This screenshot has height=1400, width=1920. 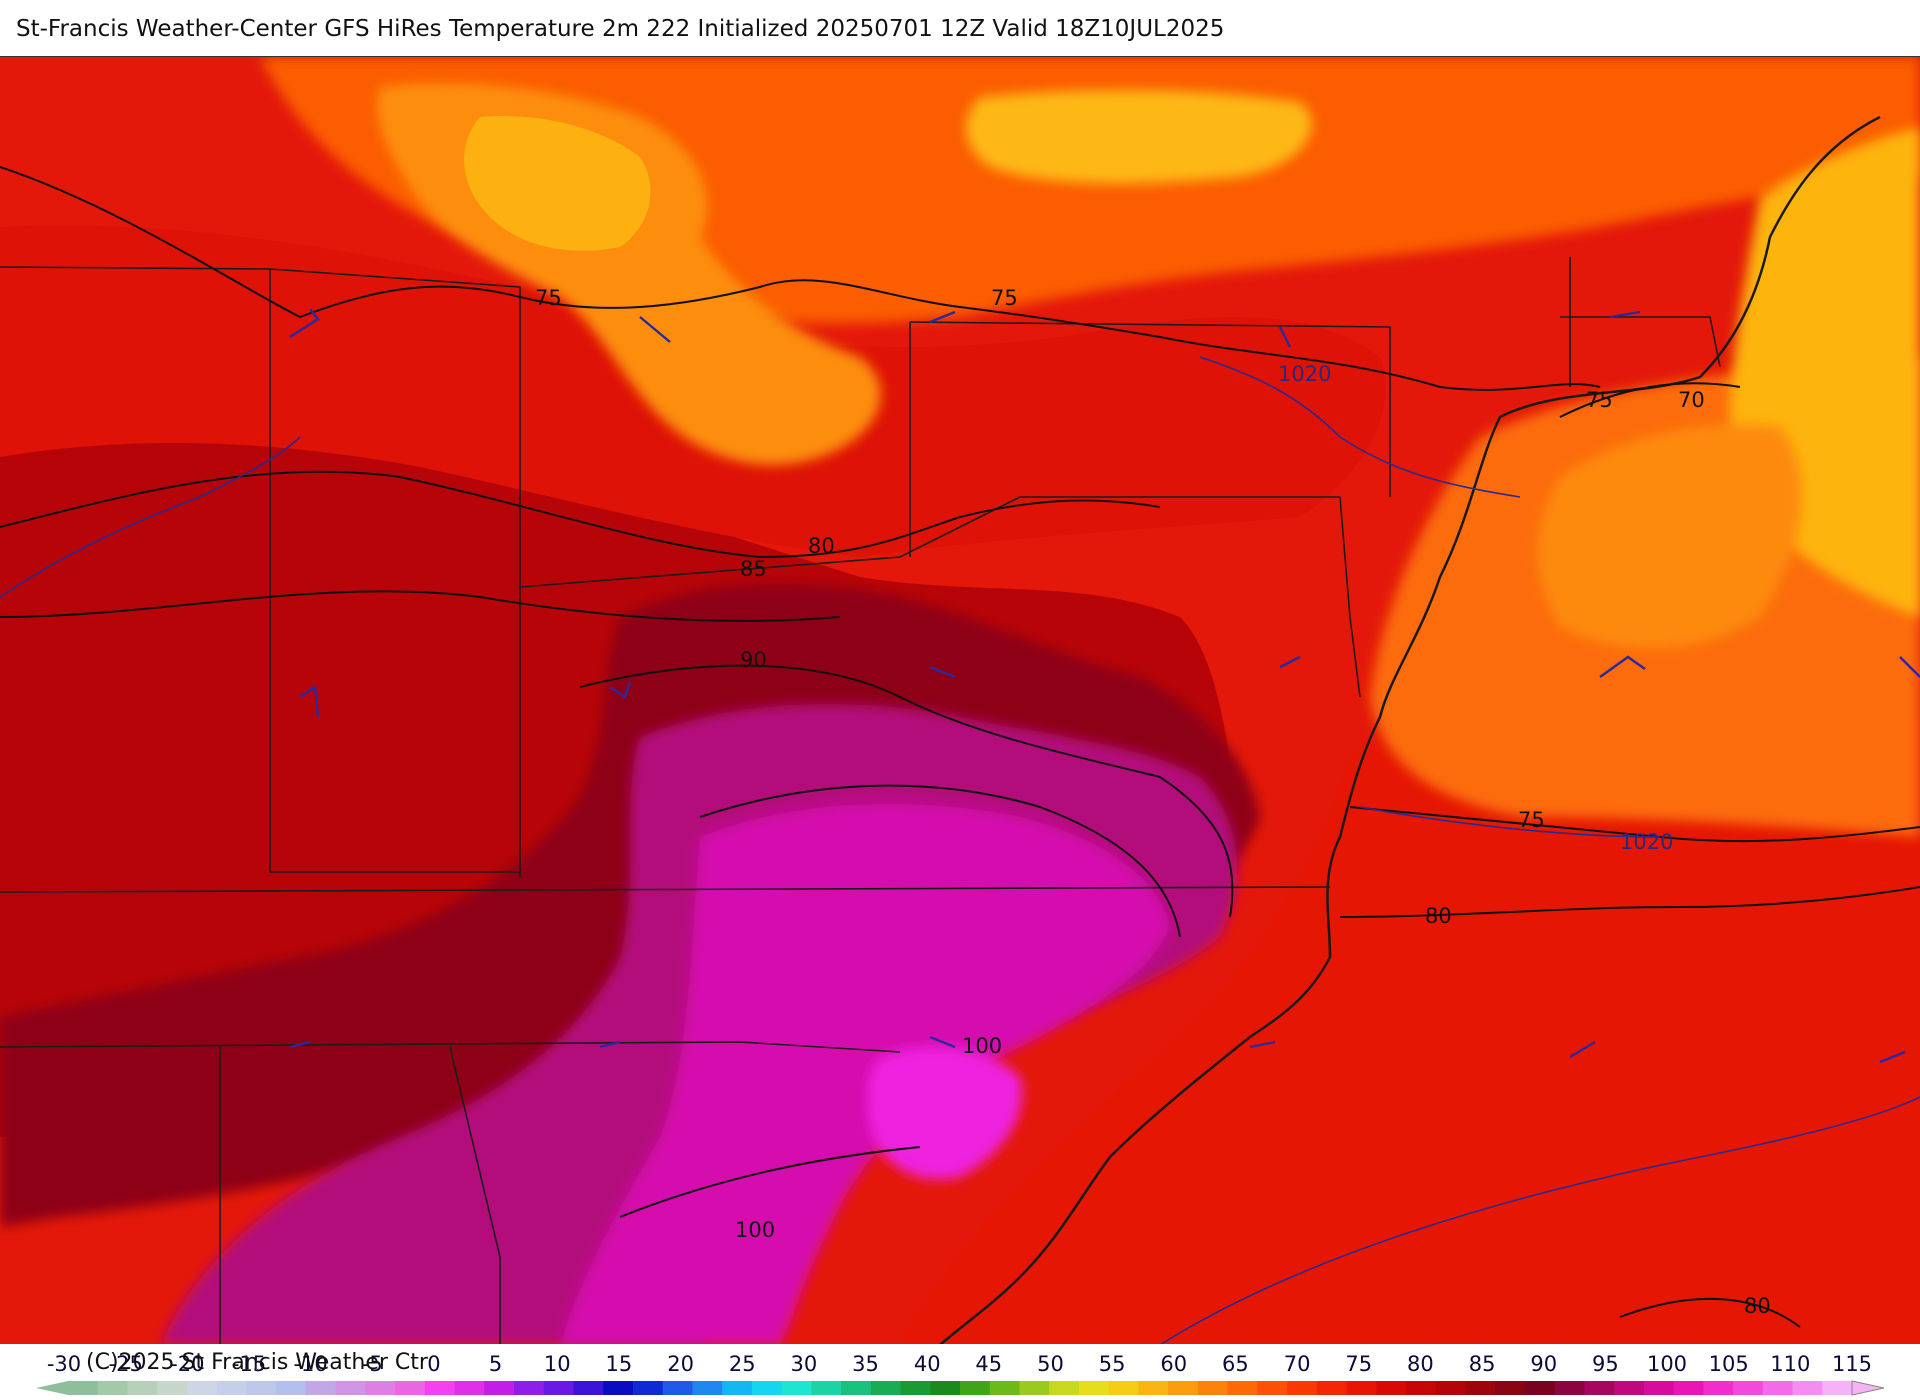 What do you see at coordinates (126, 1364) in the screenshot?
I see `colorbar-tick-label: -25` at bounding box center [126, 1364].